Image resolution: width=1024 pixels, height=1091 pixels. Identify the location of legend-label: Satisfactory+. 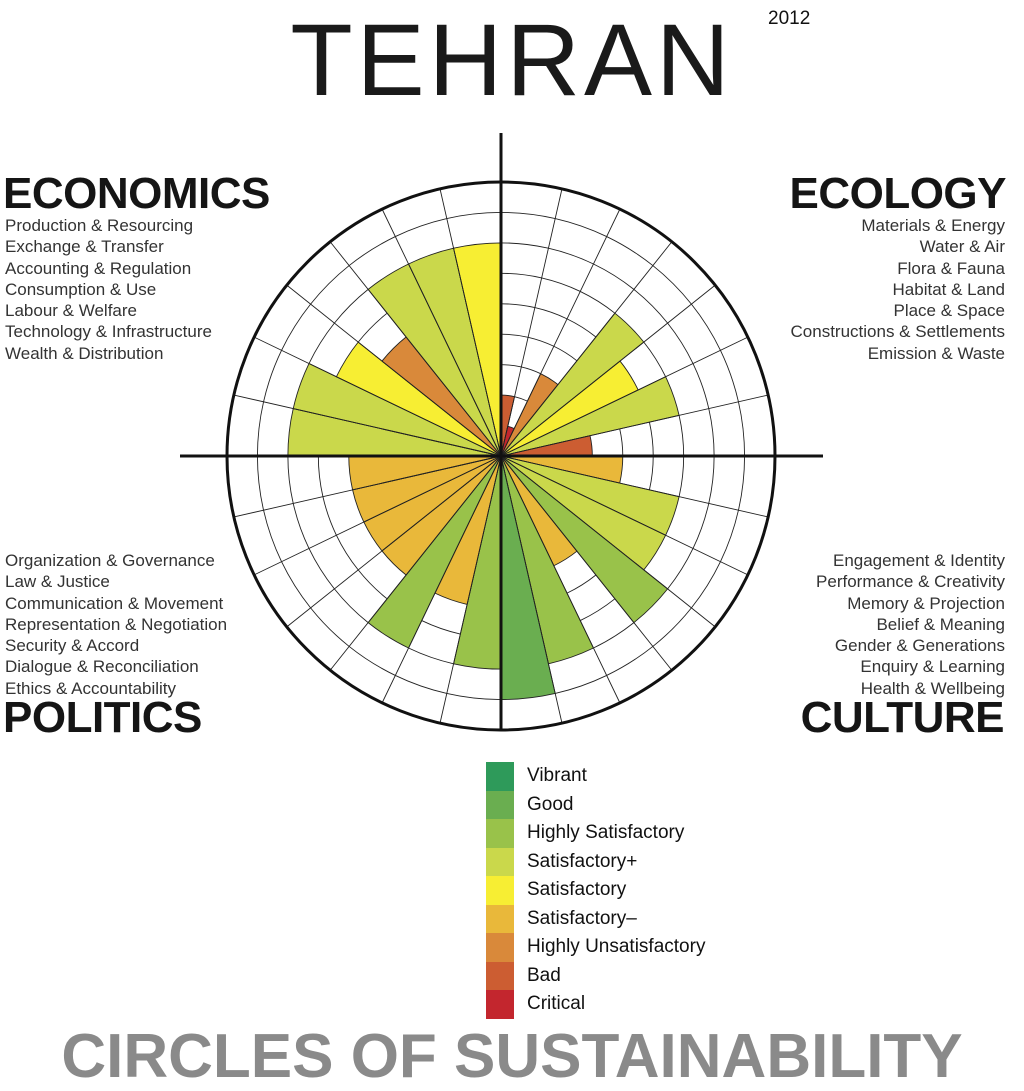
(582, 861).